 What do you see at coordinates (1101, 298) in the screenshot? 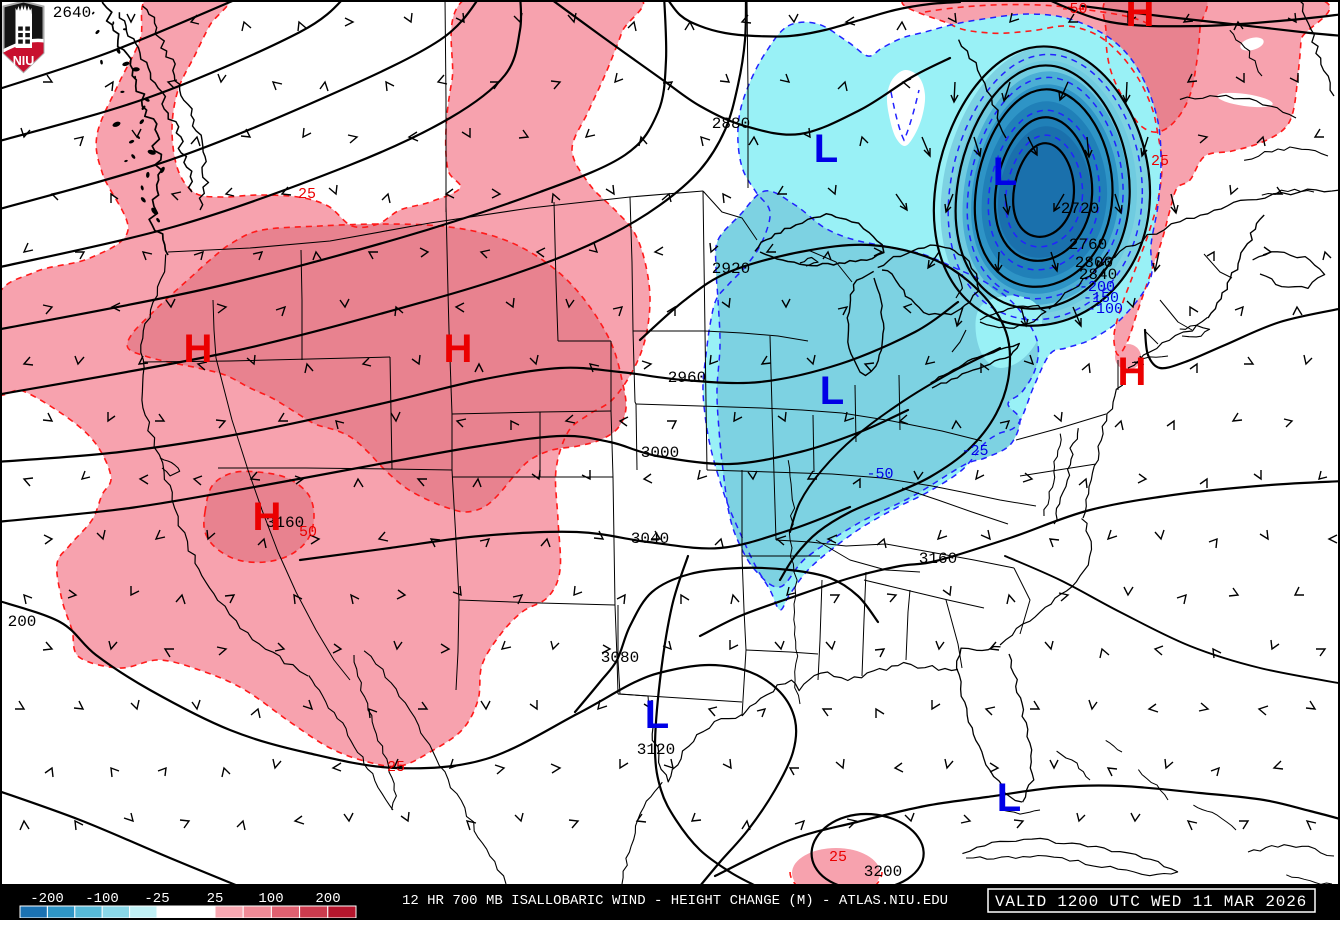
I see `svg-text: -150` at bounding box center [1101, 298].